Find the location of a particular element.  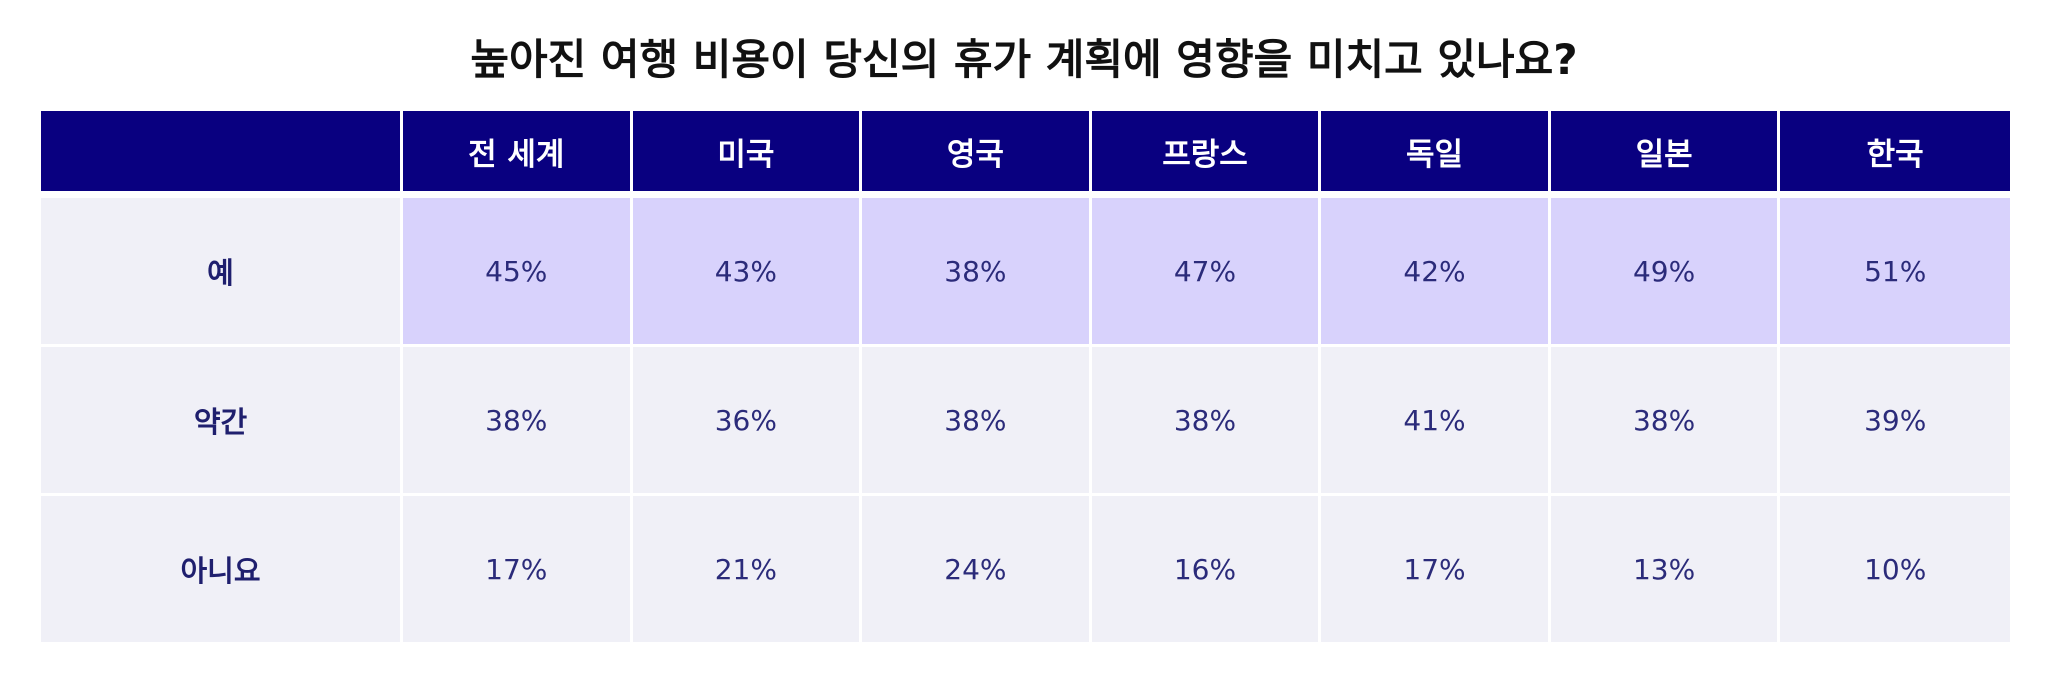

table-cell: 24% is located at coordinates (977, 569).